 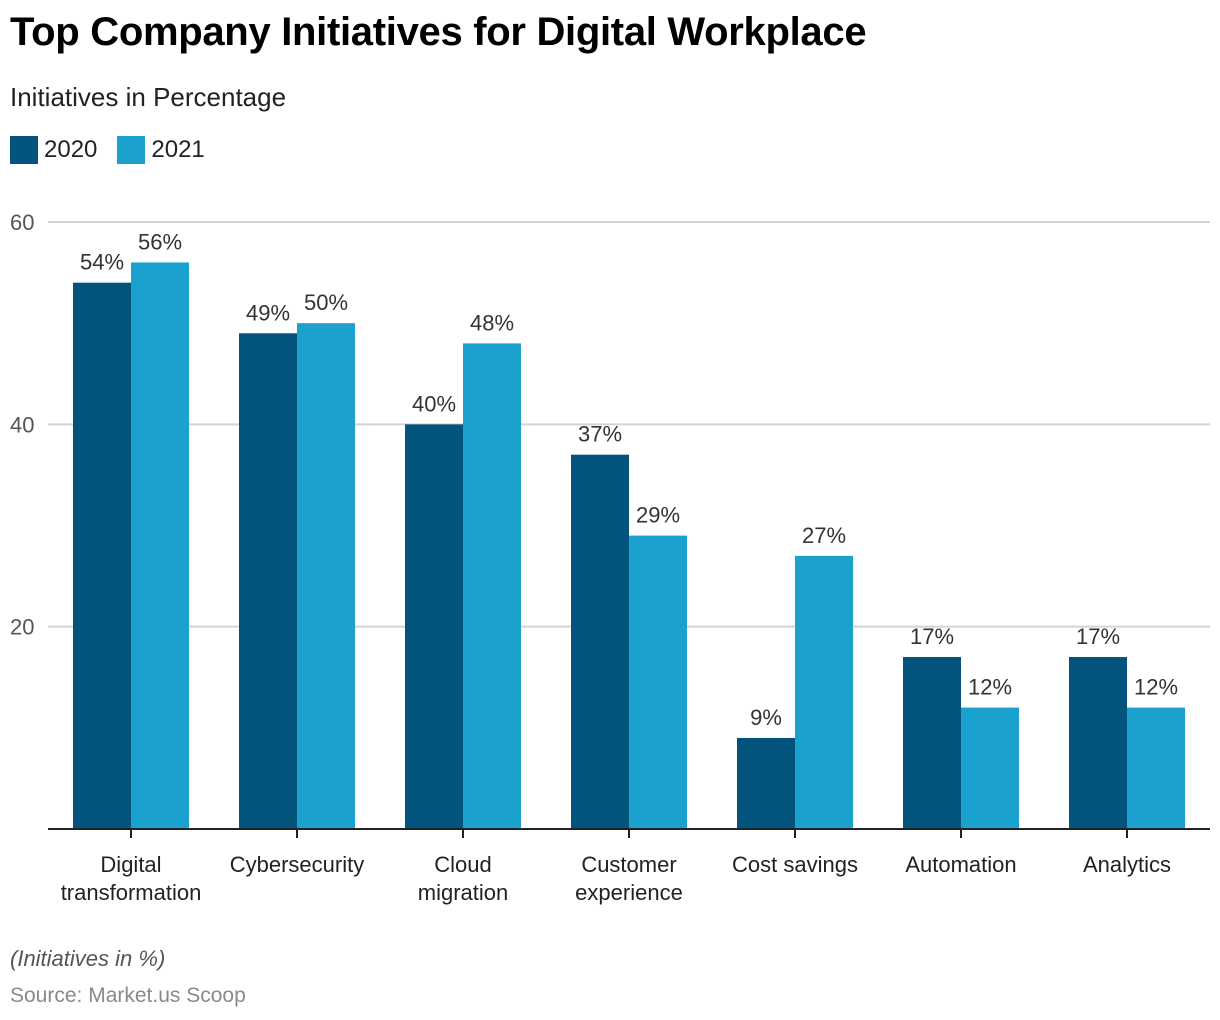 What do you see at coordinates (824, 535) in the screenshot?
I see `data-label: 27%` at bounding box center [824, 535].